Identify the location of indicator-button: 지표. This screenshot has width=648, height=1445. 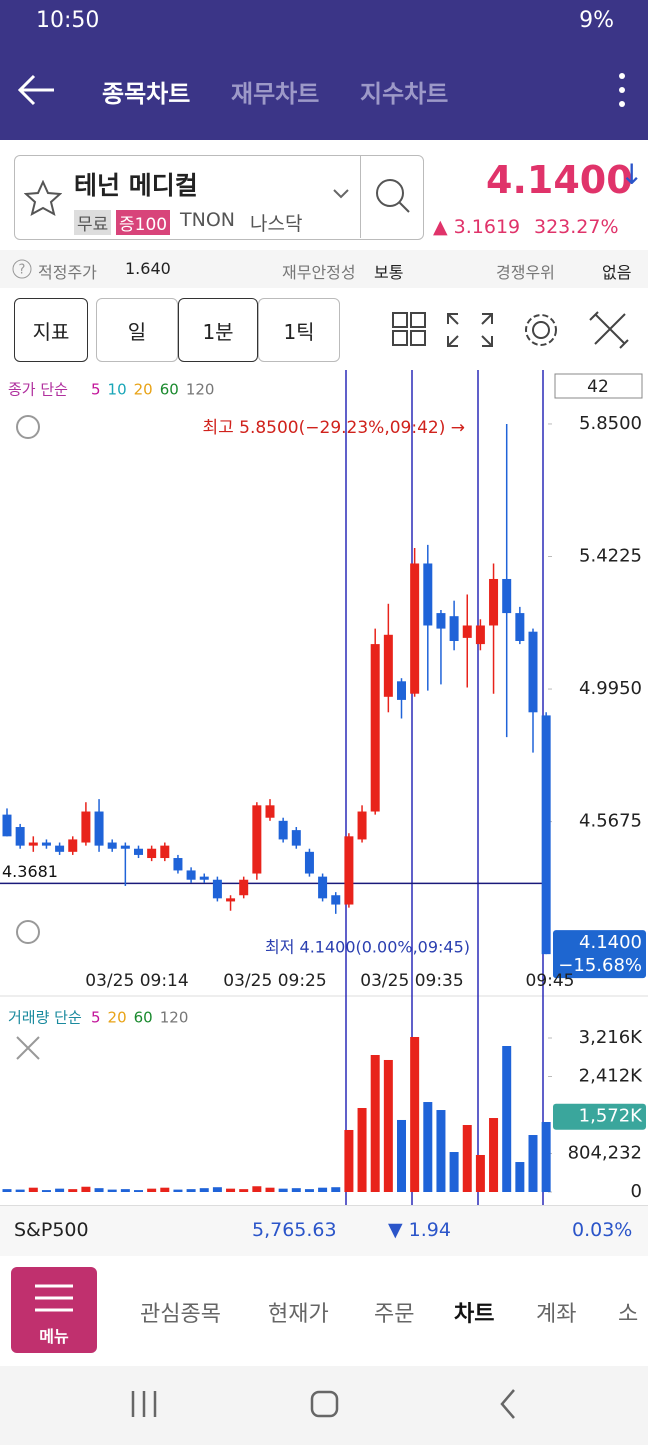
(51, 330).